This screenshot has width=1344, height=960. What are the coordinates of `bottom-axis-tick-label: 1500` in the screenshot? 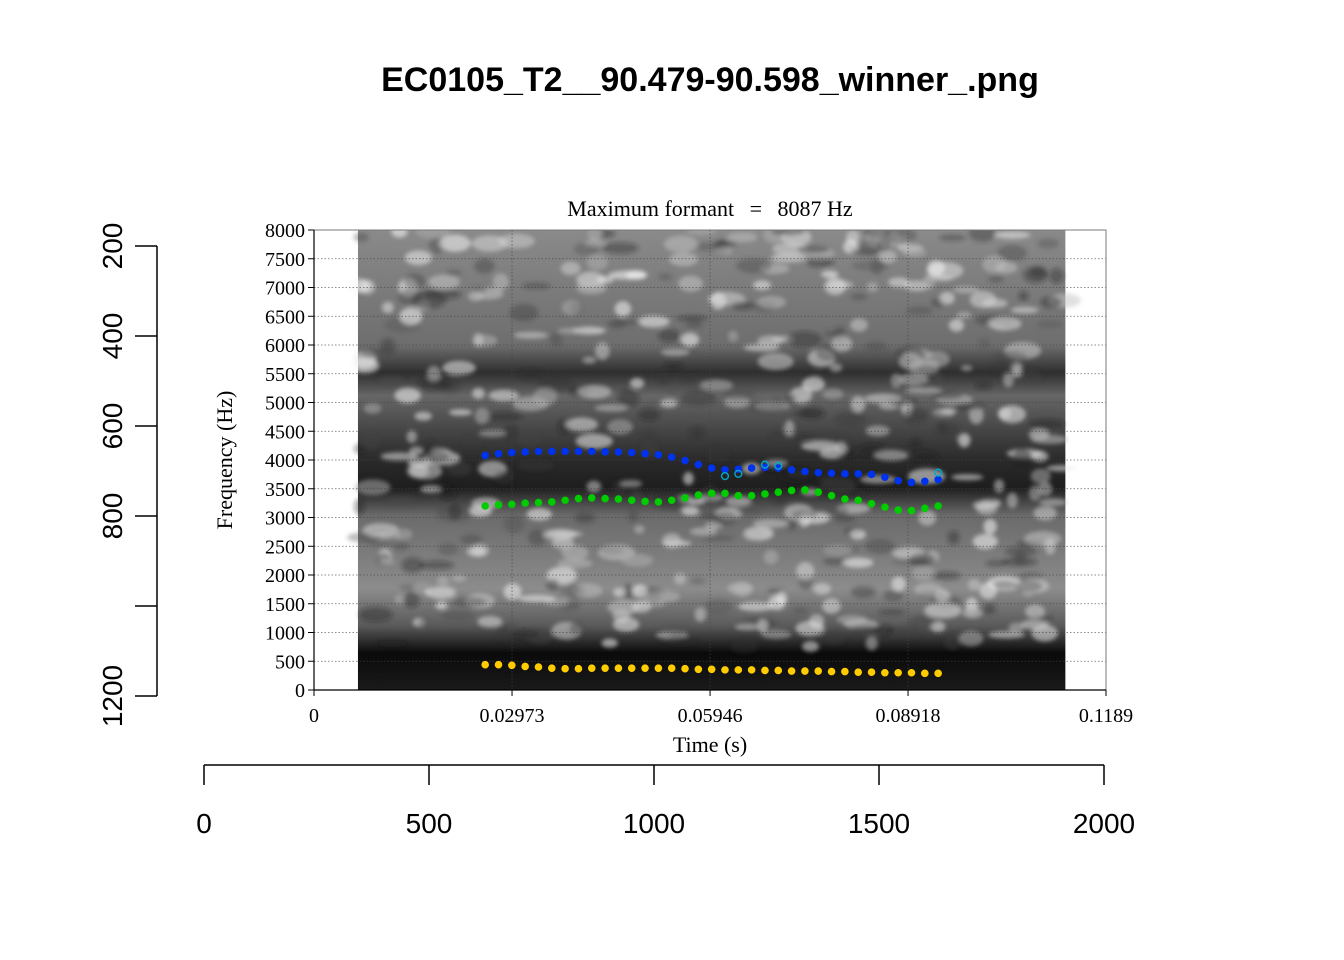 It's located at (879, 823).